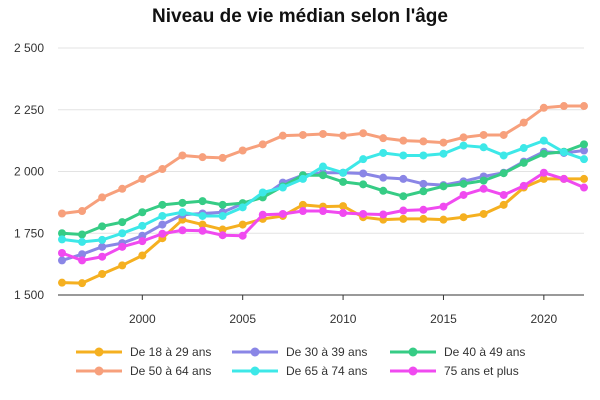  I want to click on legend-label: 75 ans et plus, so click(481, 371).